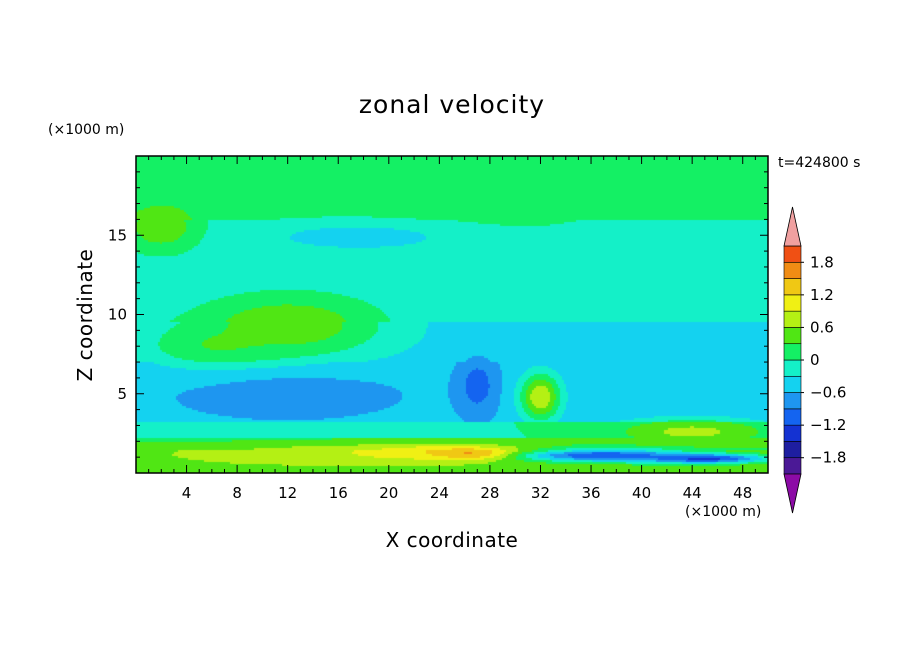 This screenshot has height=654, width=904. I want to click on x-tick-label: 44, so click(692, 493).